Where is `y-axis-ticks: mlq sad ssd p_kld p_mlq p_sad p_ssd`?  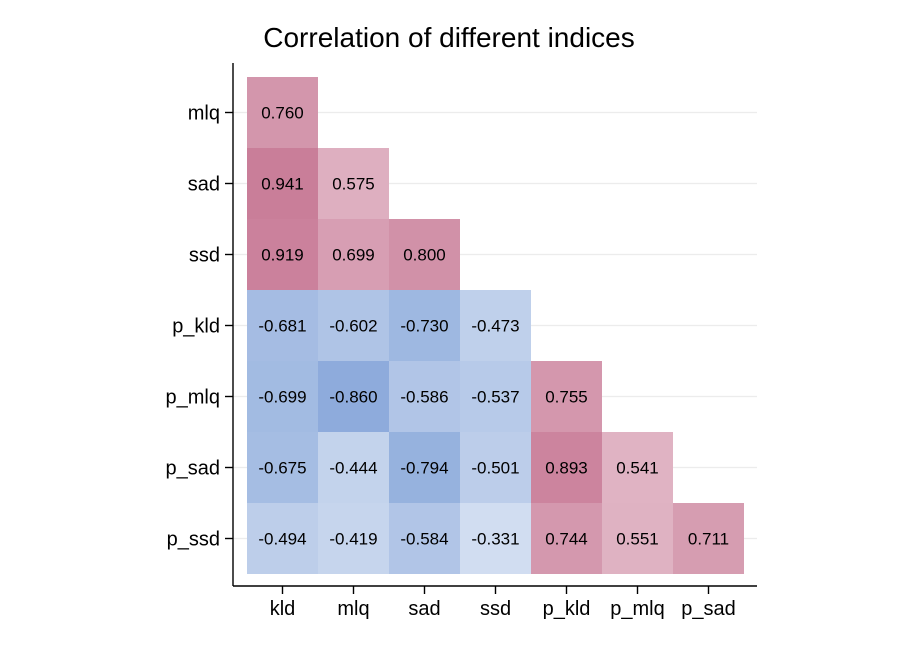 y-axis-ticks: mlq sad ssd p_kld p_mlq p_sad p_ssd is located at coordinates (199, 327).